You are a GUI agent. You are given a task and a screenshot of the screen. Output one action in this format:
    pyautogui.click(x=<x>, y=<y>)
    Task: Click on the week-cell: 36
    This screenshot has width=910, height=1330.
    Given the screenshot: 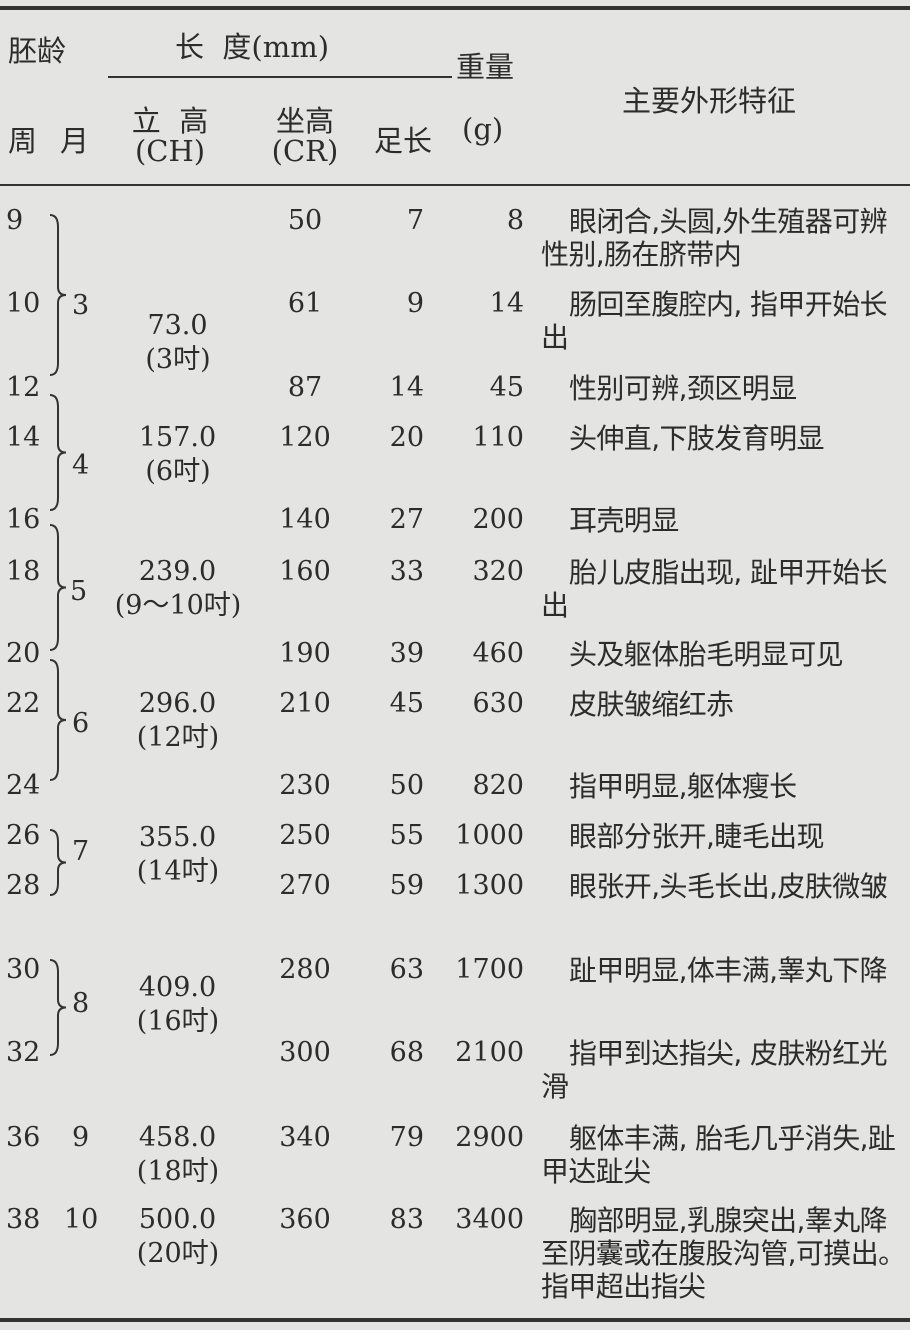 What is the action you would take?
    pyautogui.click(x=23, y=1137)
    